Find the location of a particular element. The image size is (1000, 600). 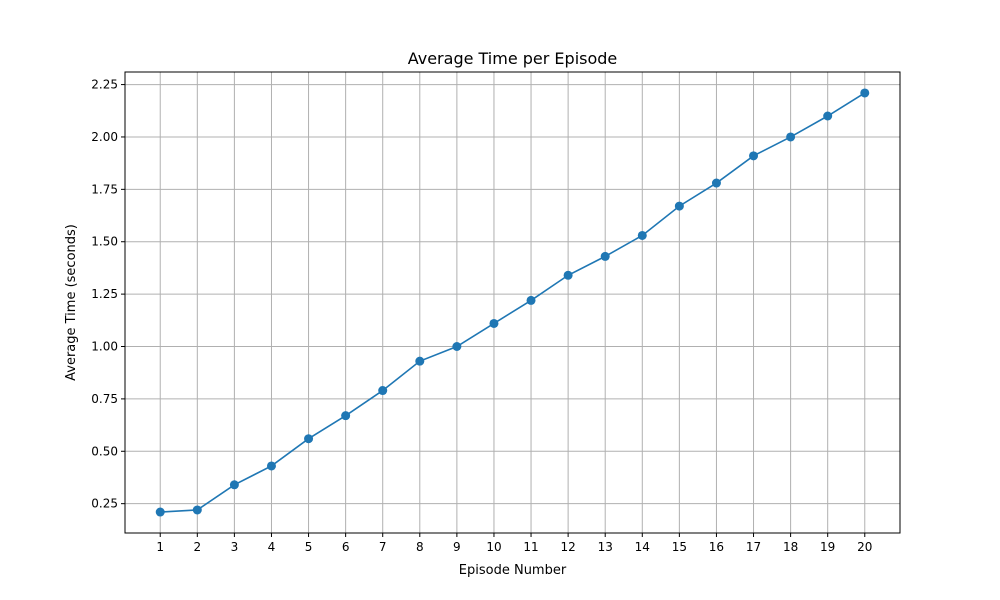

y-tick-label: 1.75 is located at coordinates (104, 189).